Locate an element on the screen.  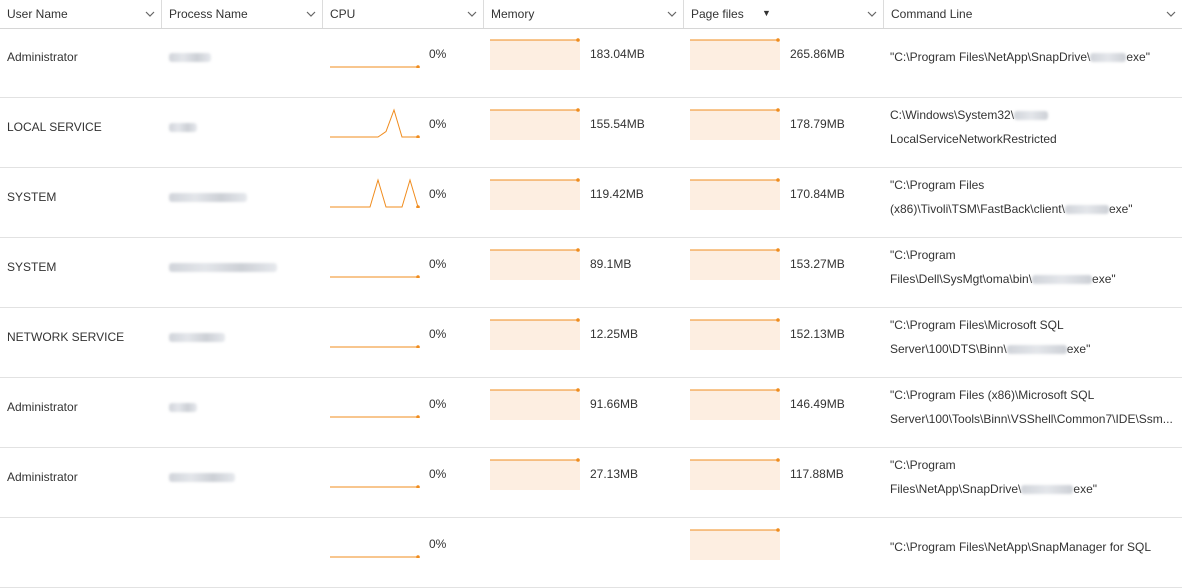
column-header-user-name: User Name is located at coordinates (81, 14).